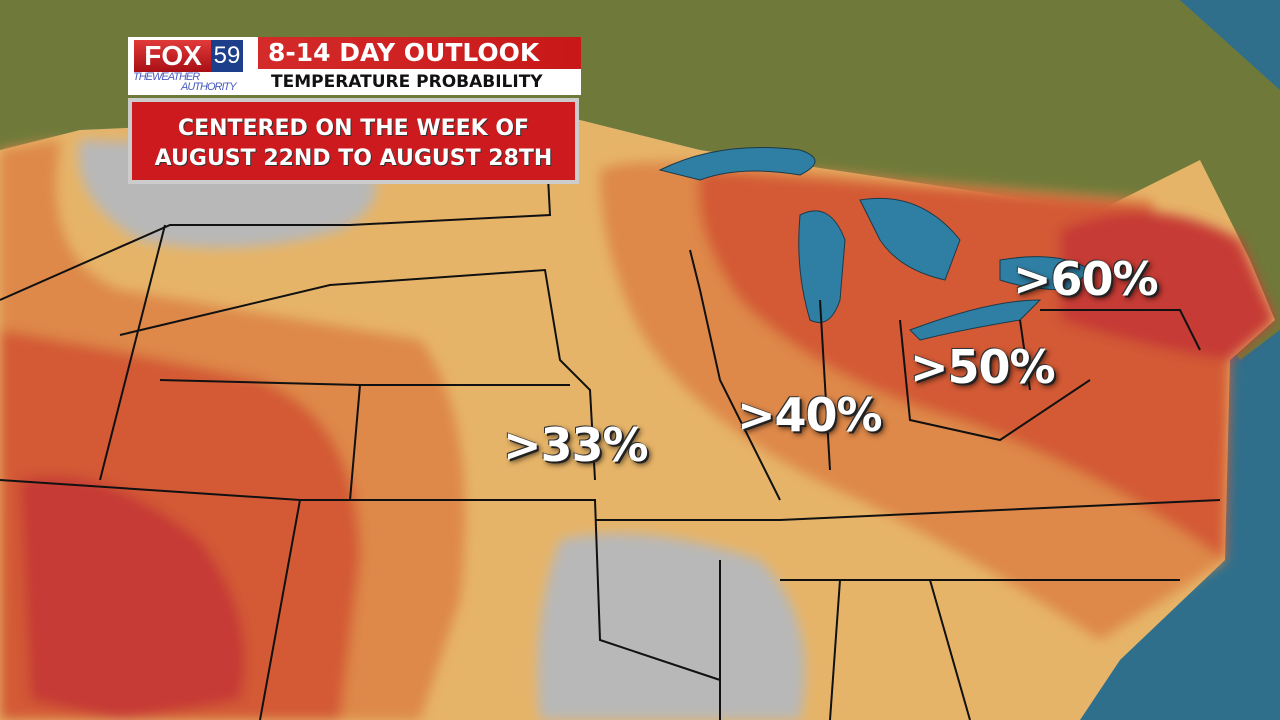 The height and width of the screenshot is (720, 1280). What do you see at coordinates (1167, 286) in the screenshot?
I see `region-above-60-east` at bounding box center [1167, 286].